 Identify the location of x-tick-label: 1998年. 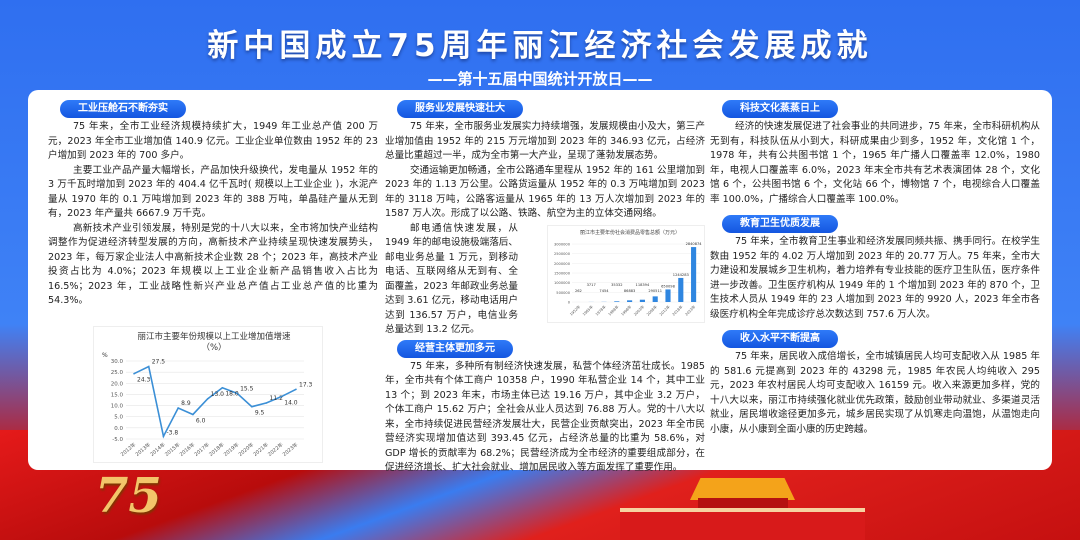
(626, 309).